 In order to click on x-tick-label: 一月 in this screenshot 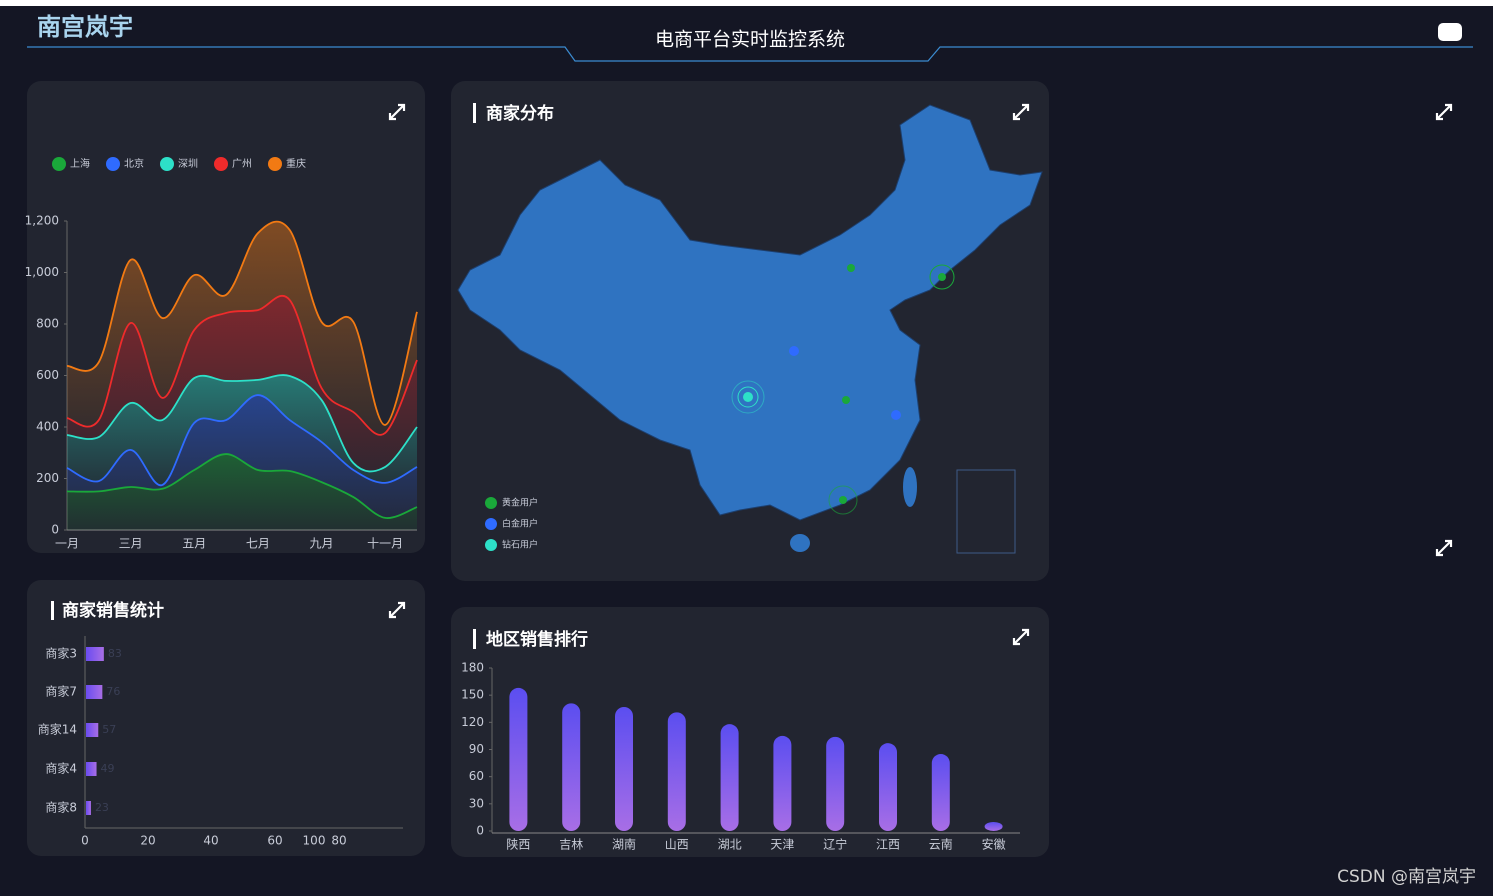, I will do `click(67, 544)`.